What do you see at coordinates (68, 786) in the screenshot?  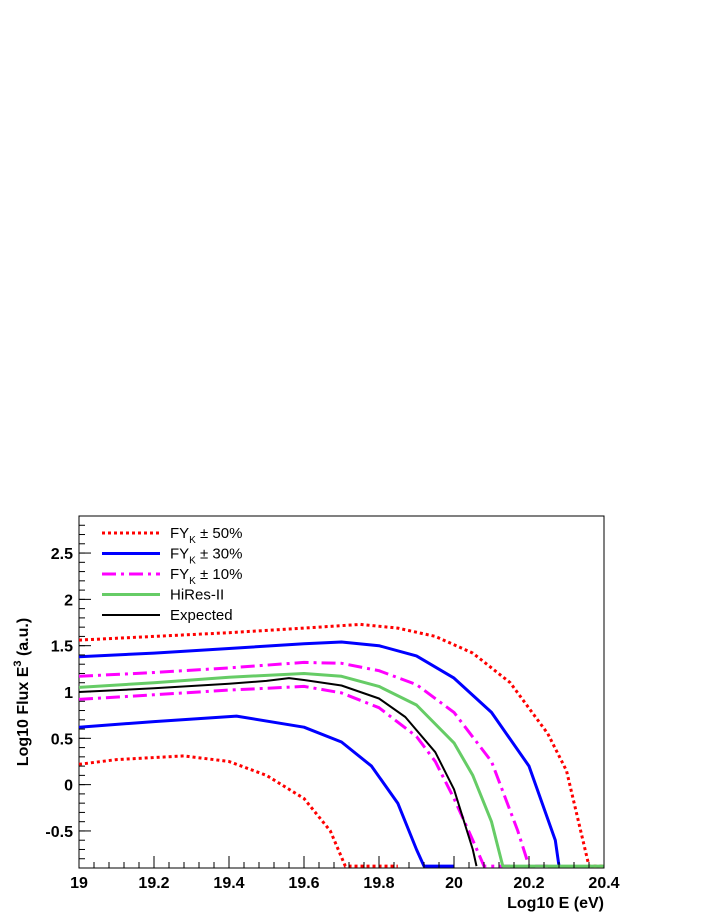 I see `y-tick-label: 0` at bounding box center [68, 786].